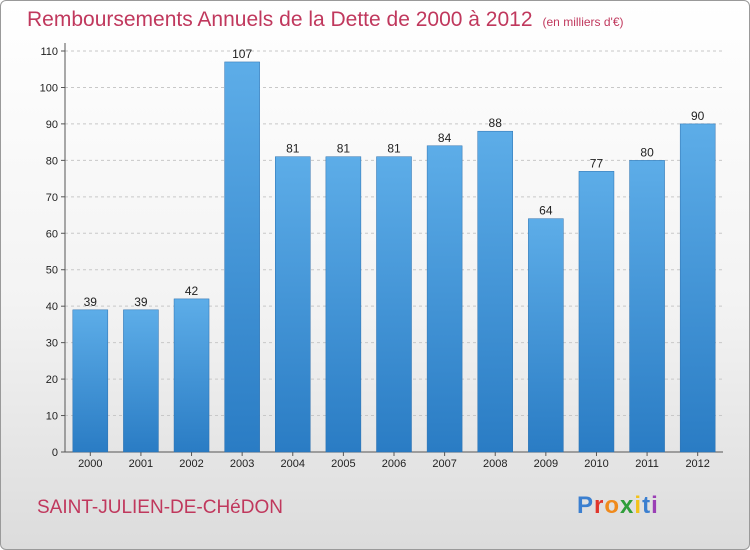 This screenshot has width=750, height=550. I want to click on x-tick-label-2012: 2012, so click(697, 464).